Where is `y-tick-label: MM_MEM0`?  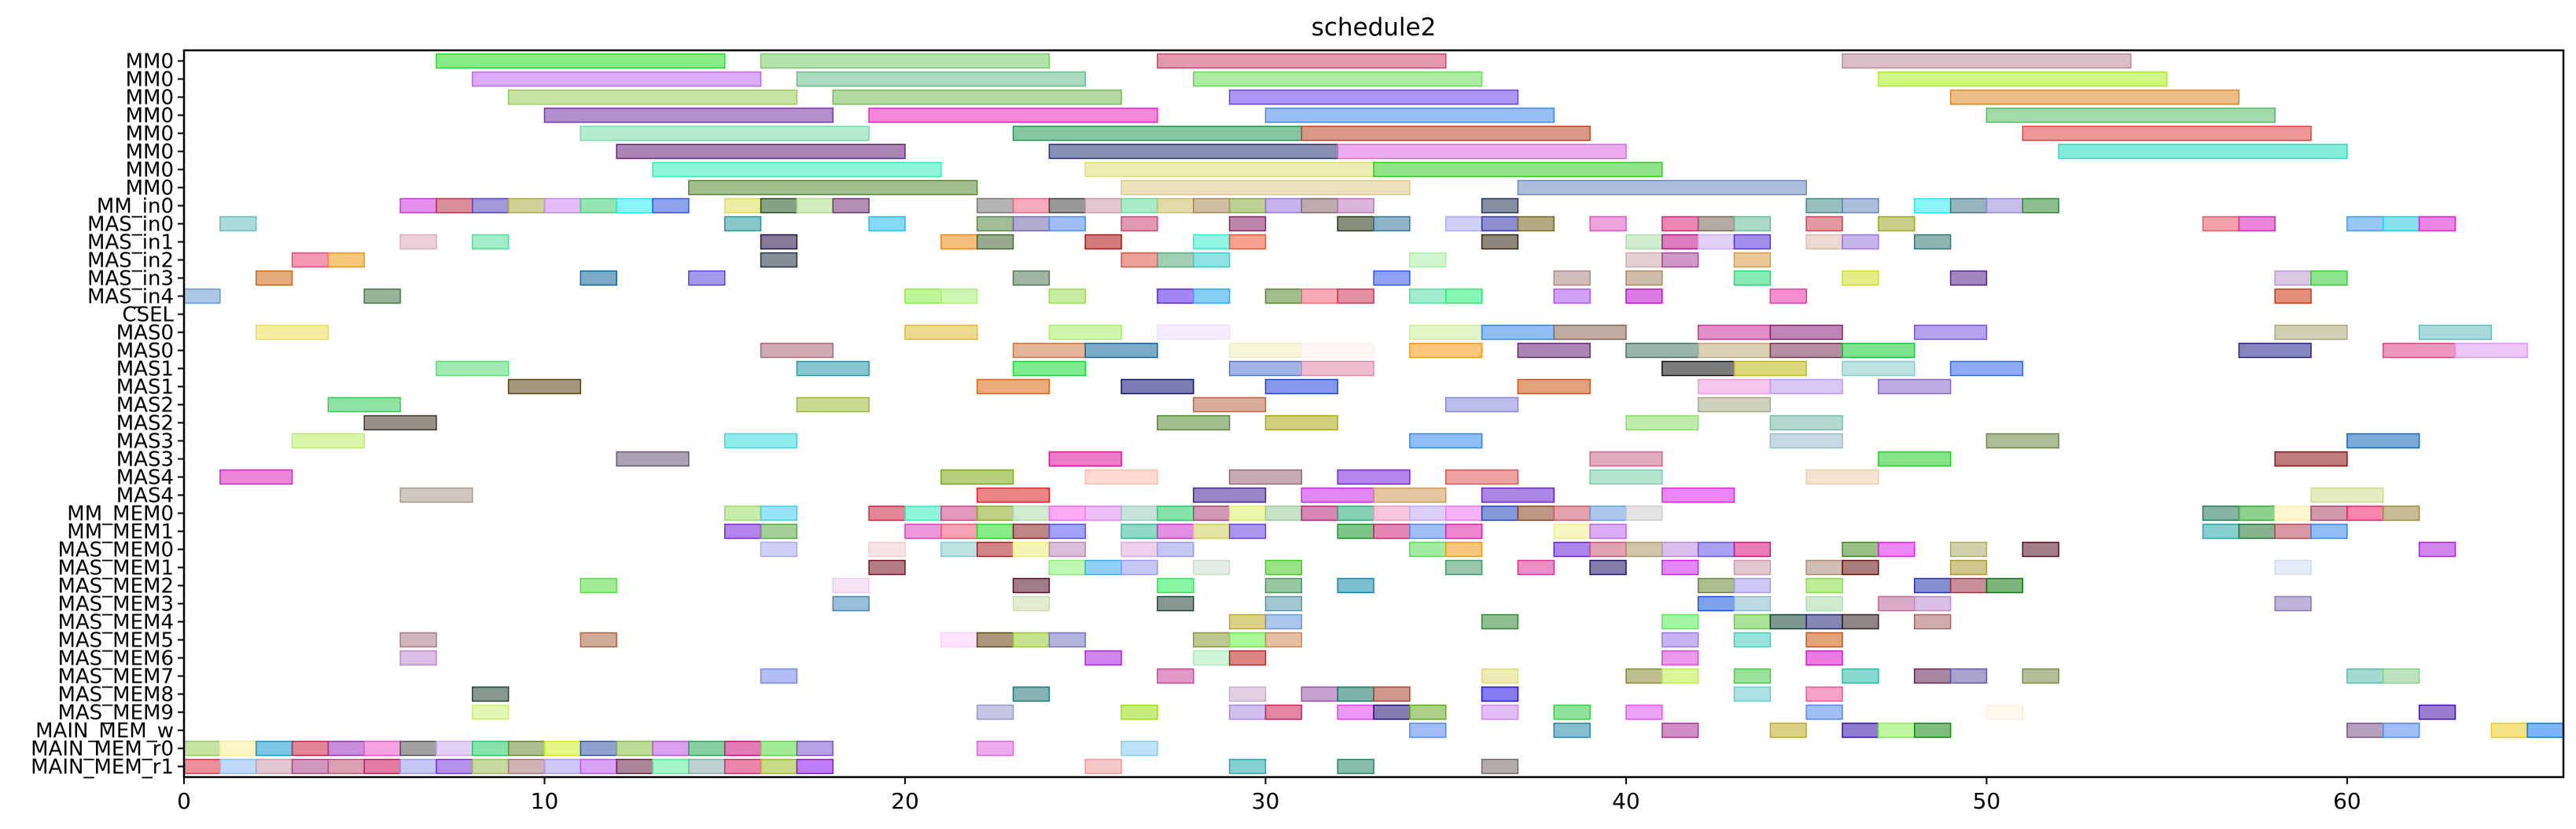 y-tick-label: MM_MEM0 is located at coordinates (120, 514).